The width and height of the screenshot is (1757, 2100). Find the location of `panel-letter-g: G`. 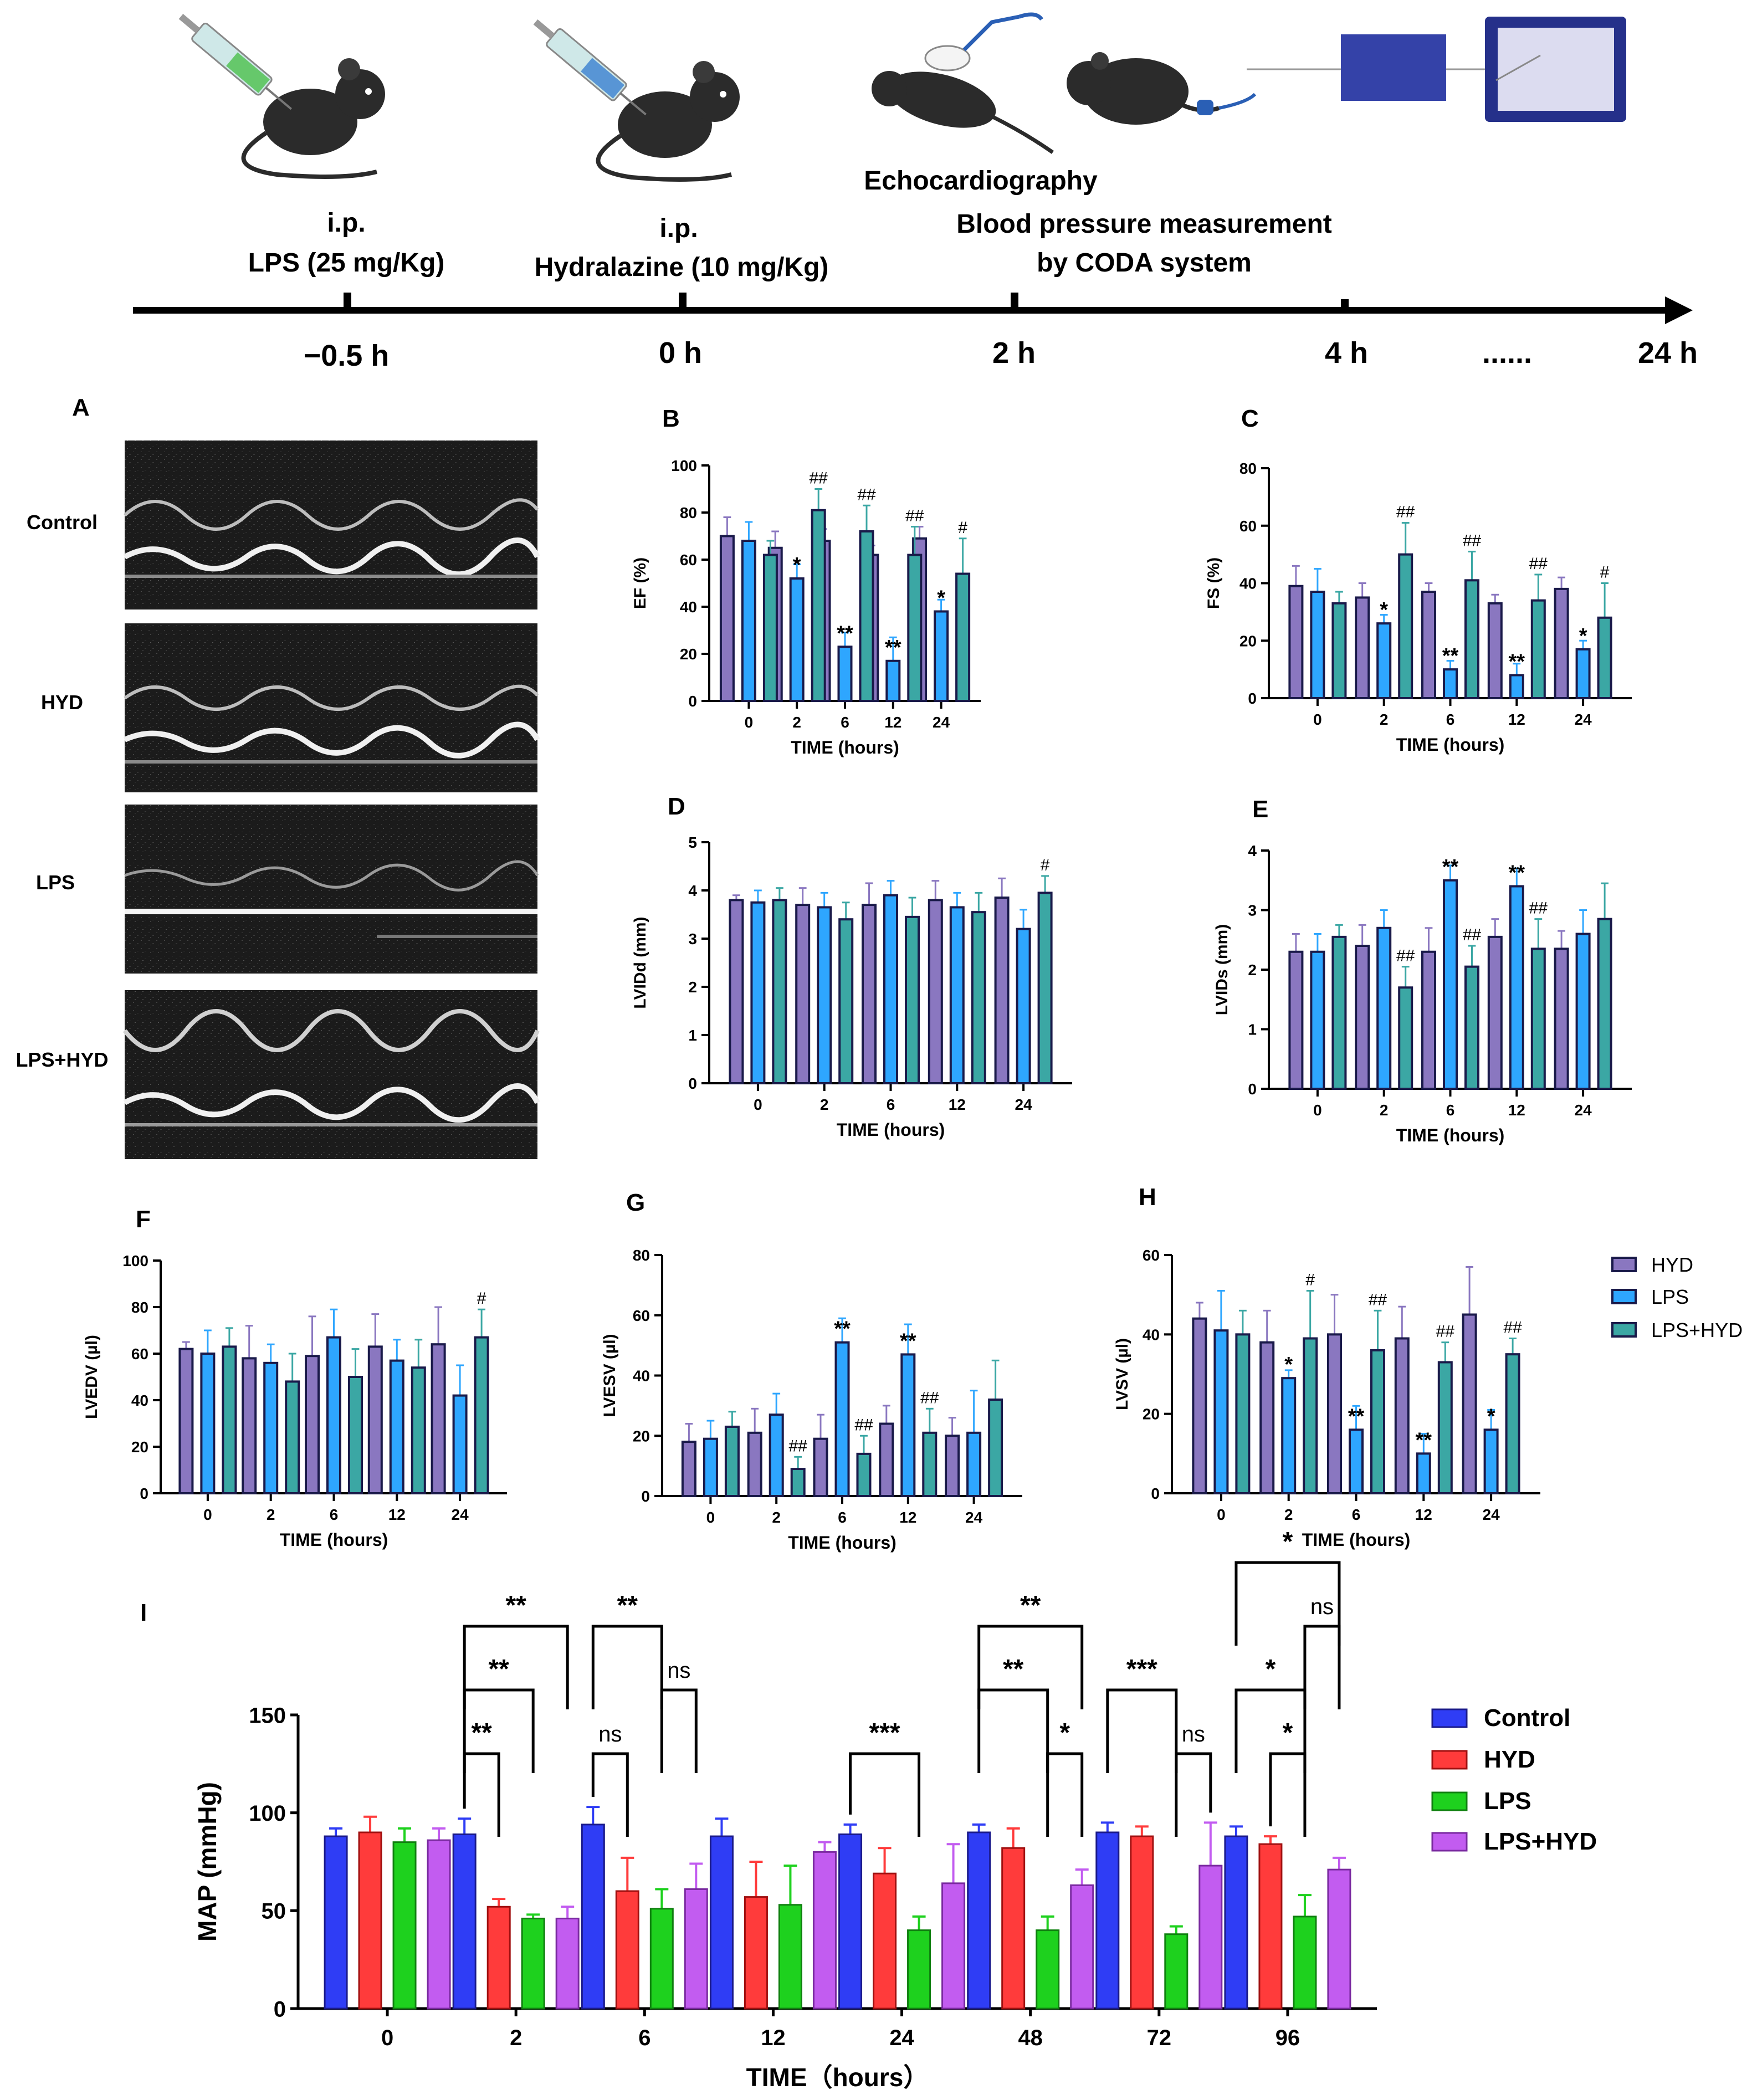

panel-letter-g: G is located at coordinates (635, 1202).